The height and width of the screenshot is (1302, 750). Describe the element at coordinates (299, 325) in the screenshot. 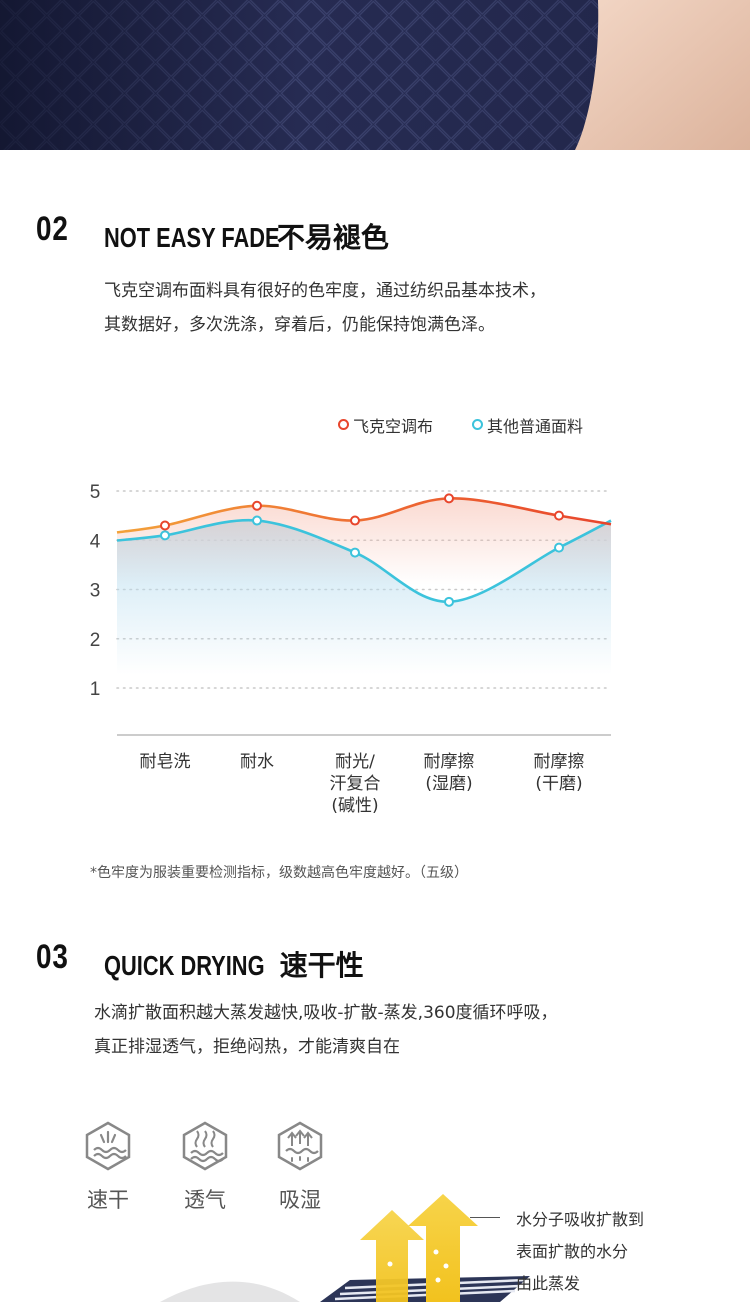

I see `description-line: 其数据好，多次洗涤，穿着后，仍能保持饱满色泽。` at that location.